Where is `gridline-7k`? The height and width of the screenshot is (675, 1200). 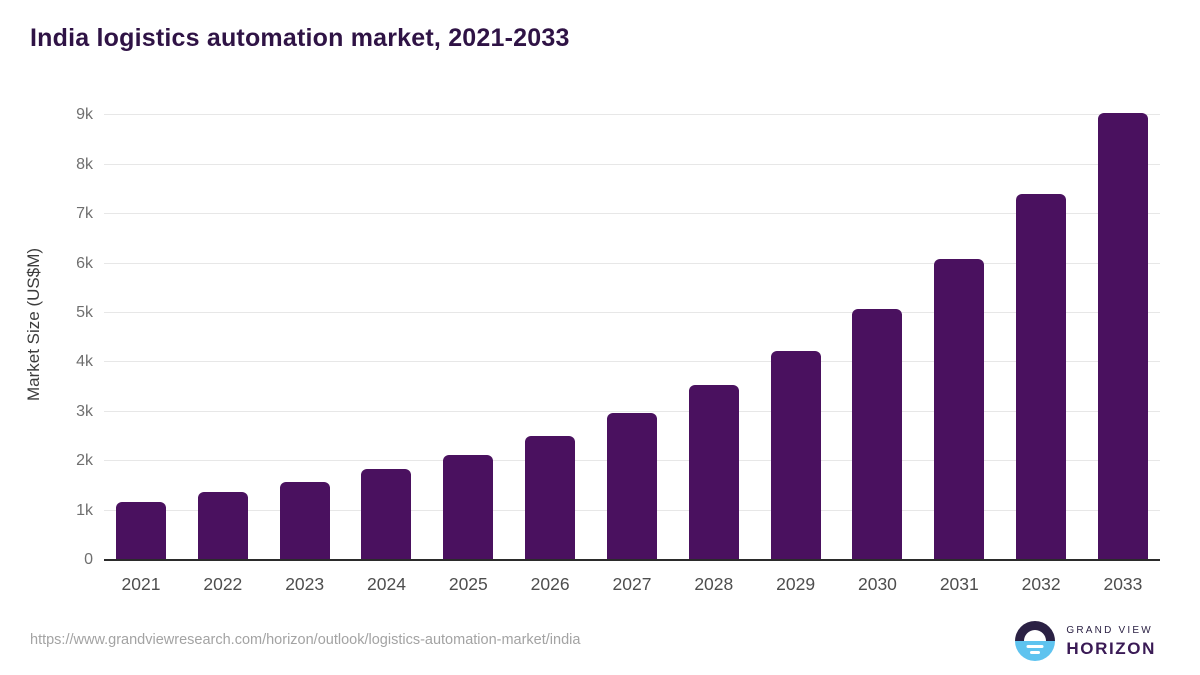
gridline-7k is located at coordinates (632, 214).